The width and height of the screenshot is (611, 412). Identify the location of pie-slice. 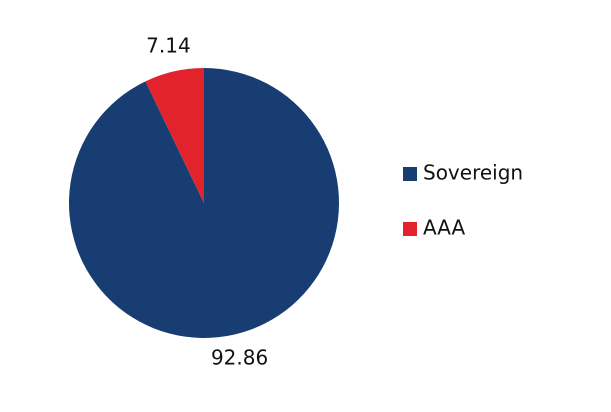
(174, 135).